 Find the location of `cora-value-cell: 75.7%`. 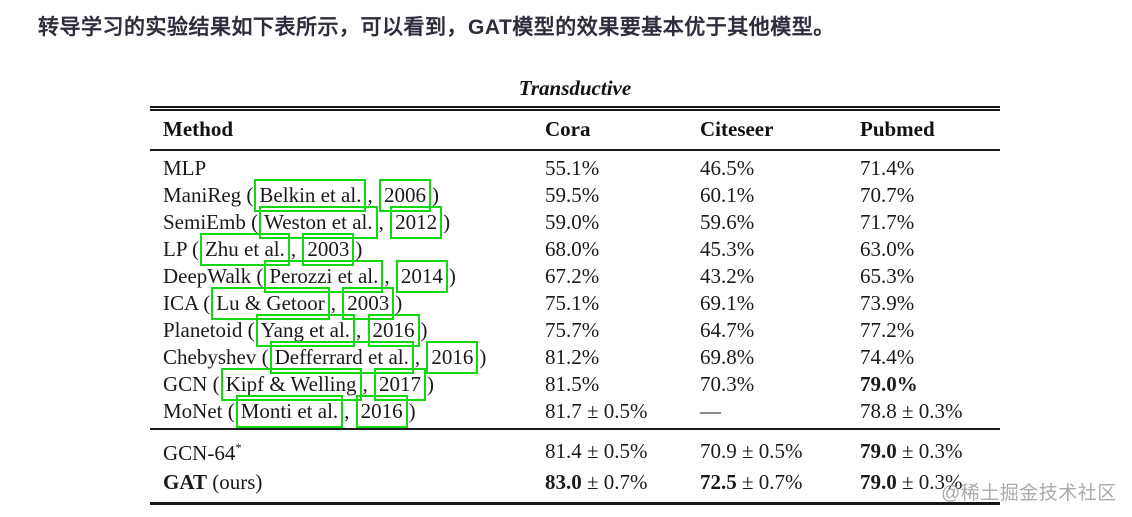

cora-value-cell: 75.7% is located at coordinates (622, 330).